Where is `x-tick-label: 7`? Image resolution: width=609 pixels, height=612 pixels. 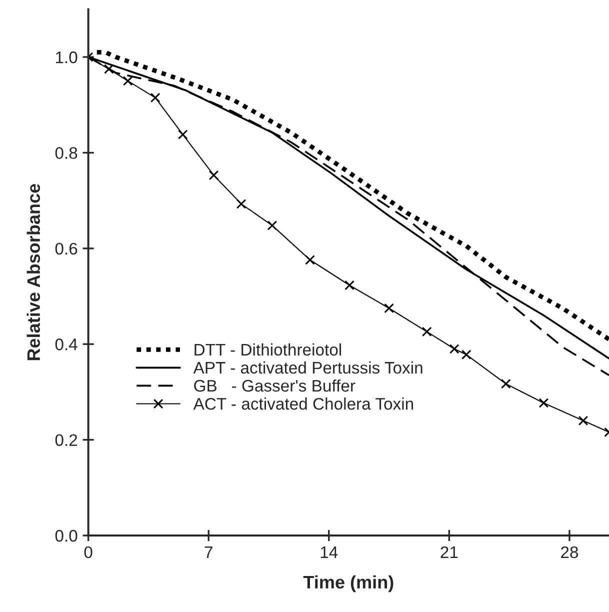 x-tick-label: 7 is located at coordinates (208, 552).